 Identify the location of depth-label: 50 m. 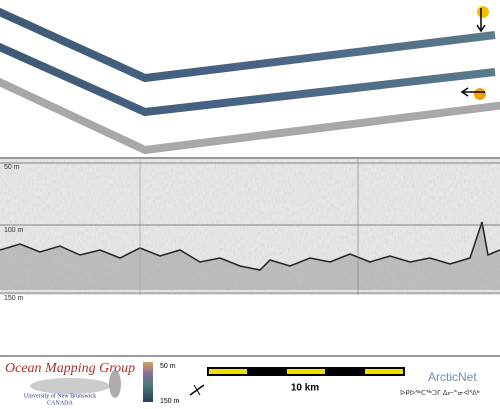
(12, 167).